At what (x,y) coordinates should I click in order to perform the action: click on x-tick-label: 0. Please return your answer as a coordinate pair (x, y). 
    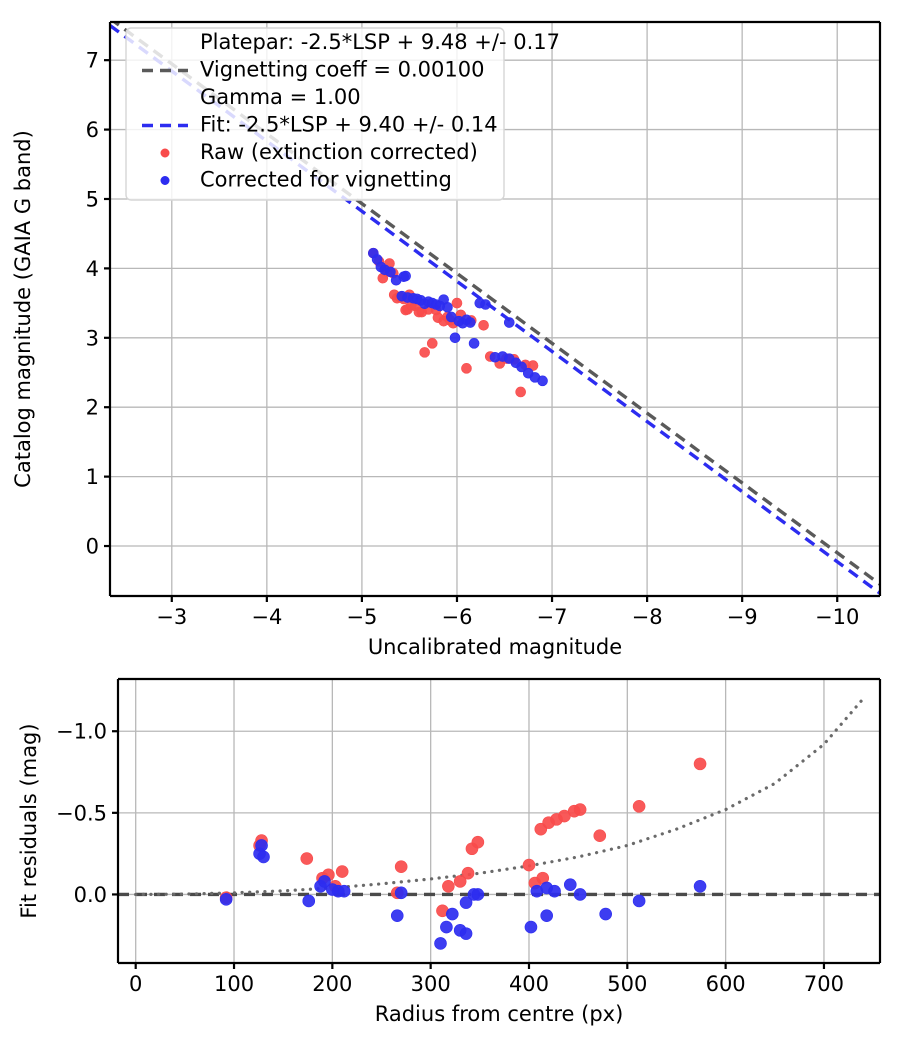
    Looking at the image, I should click on (135, 984).